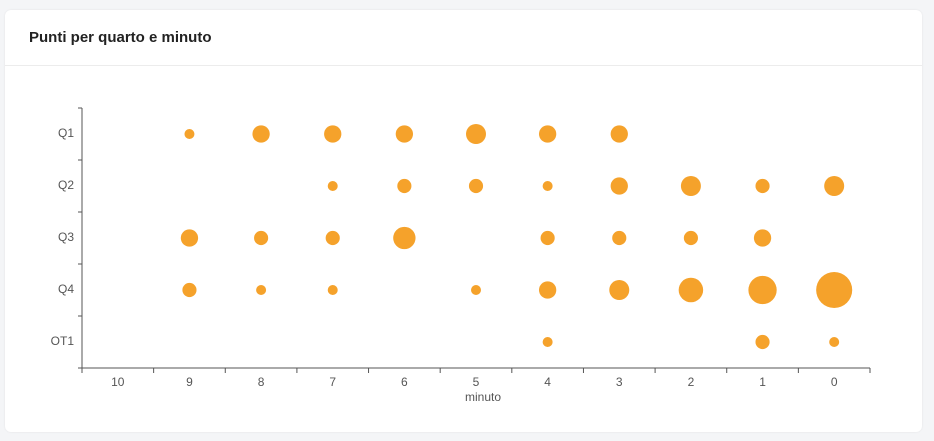 This screenshot has width=934, height=441. Describe the element at coordinates (834, 382) in the screenshot. I see `x-tick-label: 0` at that location.